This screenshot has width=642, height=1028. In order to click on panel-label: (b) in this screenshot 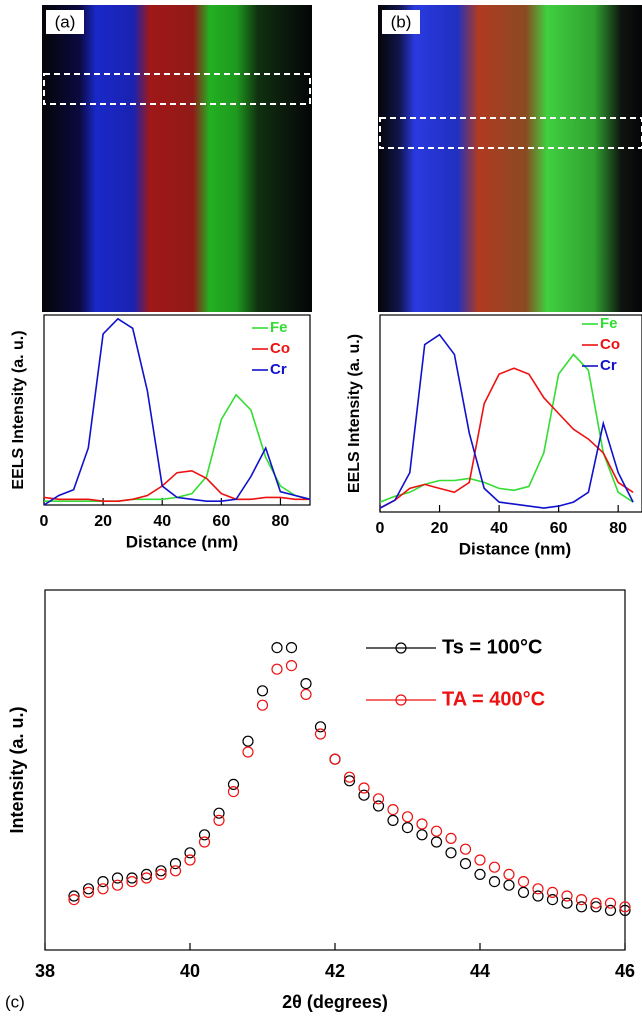, I will do `click(401, 21)`.